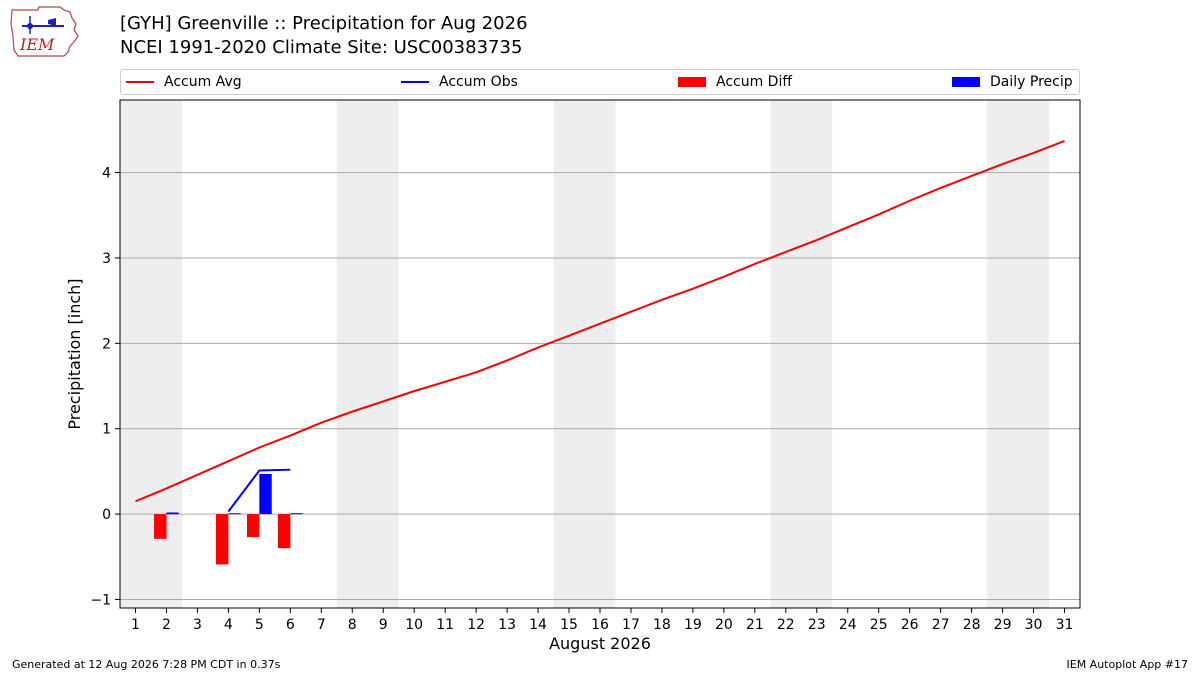 This screenshot has height=675, width=1200. Describe the element at coordinates (817, 625) in the screenshot. I see `x-tick-label: 23` at that location.